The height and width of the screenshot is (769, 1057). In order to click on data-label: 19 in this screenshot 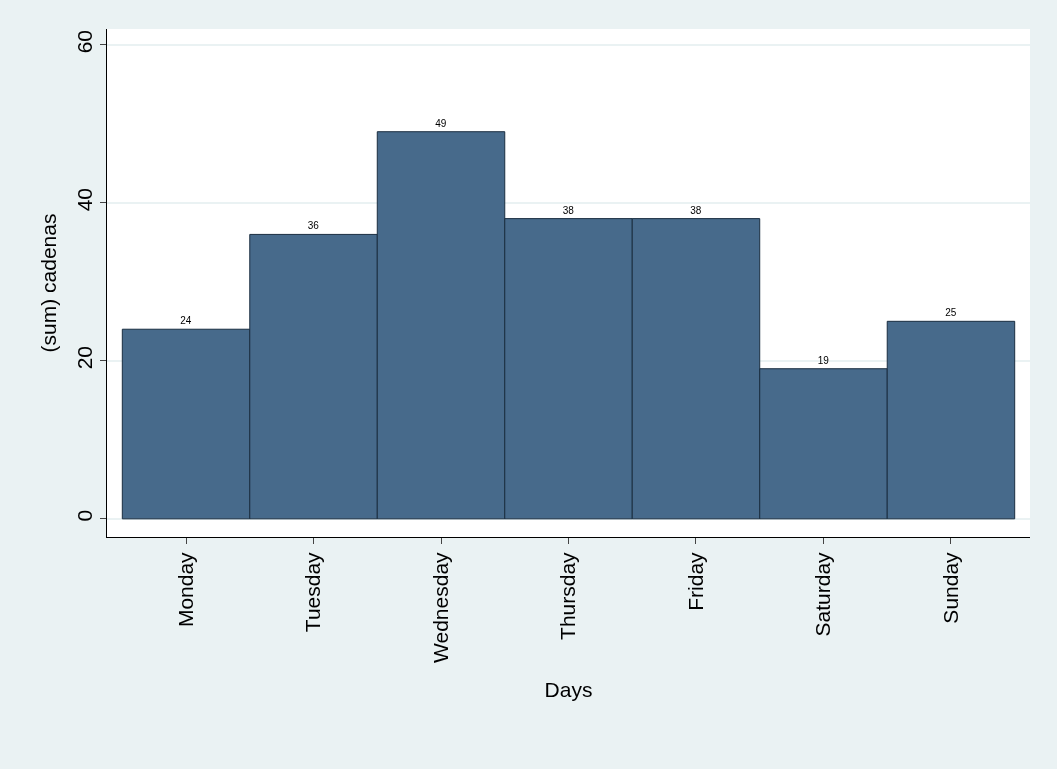, I will do `click(823, 360)`.